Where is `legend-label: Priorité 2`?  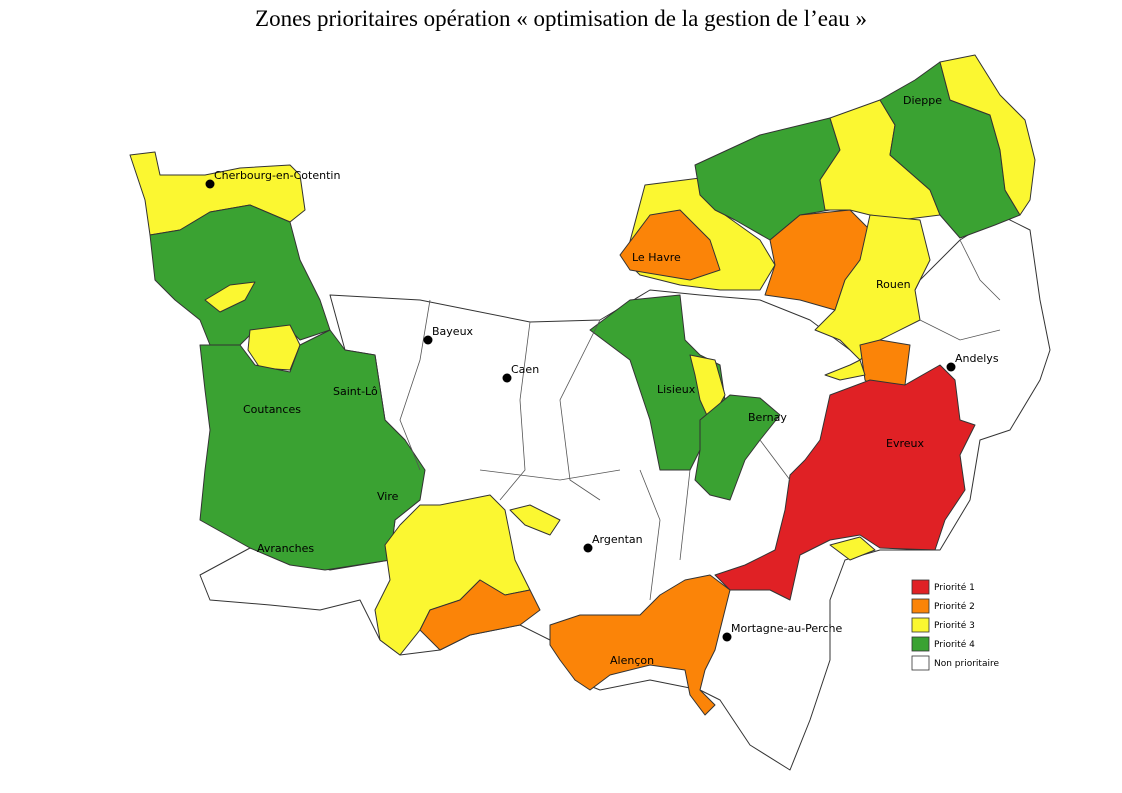 legend-label: Priorité 2 is located at coordinates (954, 606).